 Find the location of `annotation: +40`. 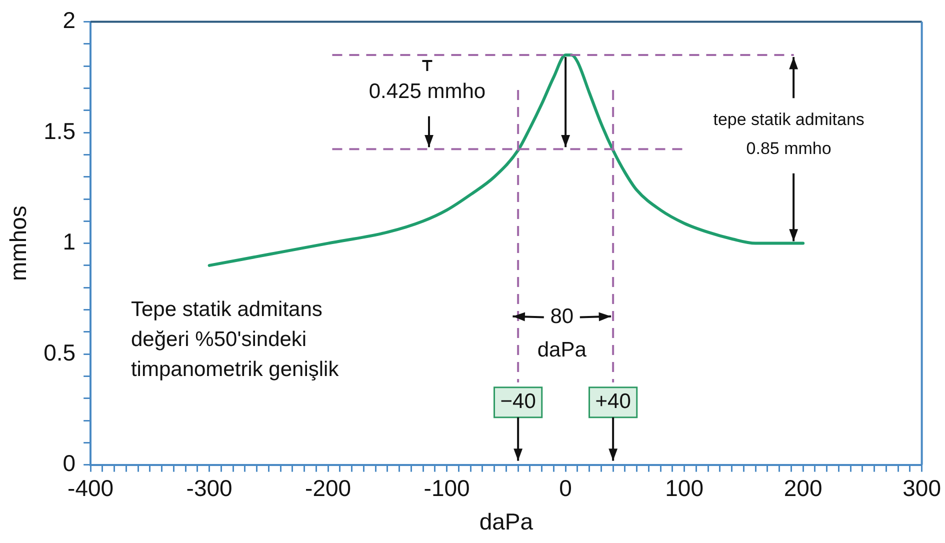

annotation: +40 is located at coordinates (613, 402).